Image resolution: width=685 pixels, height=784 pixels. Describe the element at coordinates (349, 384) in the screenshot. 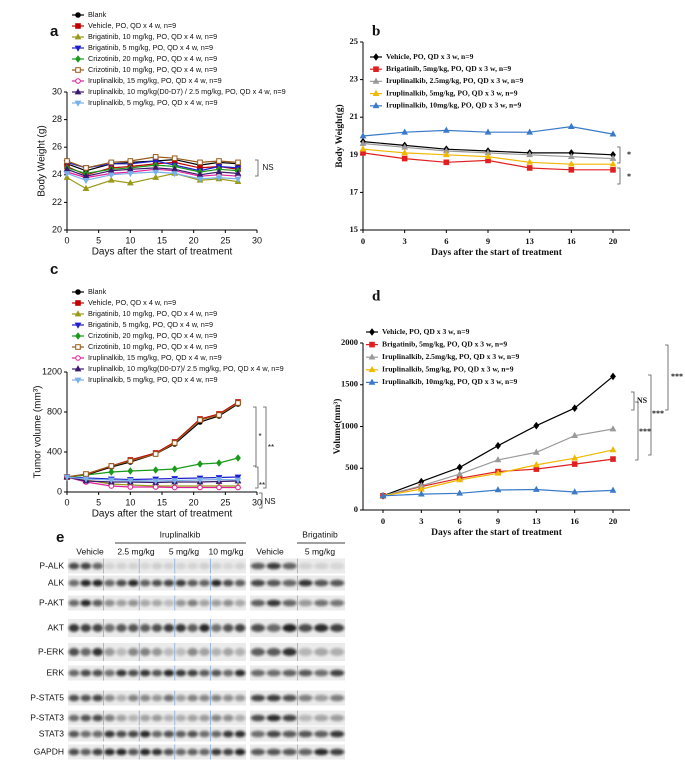

I see `y-tick-label: 1500` at that location.